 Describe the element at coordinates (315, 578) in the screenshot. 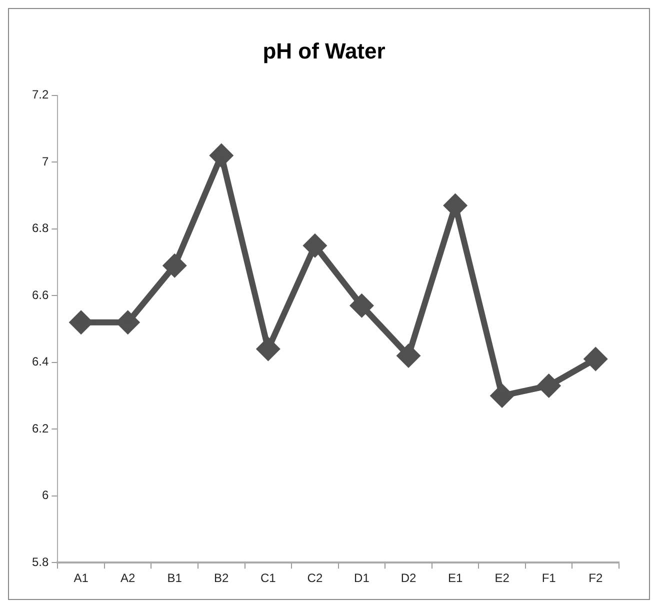

I see `x-tick-label: C2` at that location.